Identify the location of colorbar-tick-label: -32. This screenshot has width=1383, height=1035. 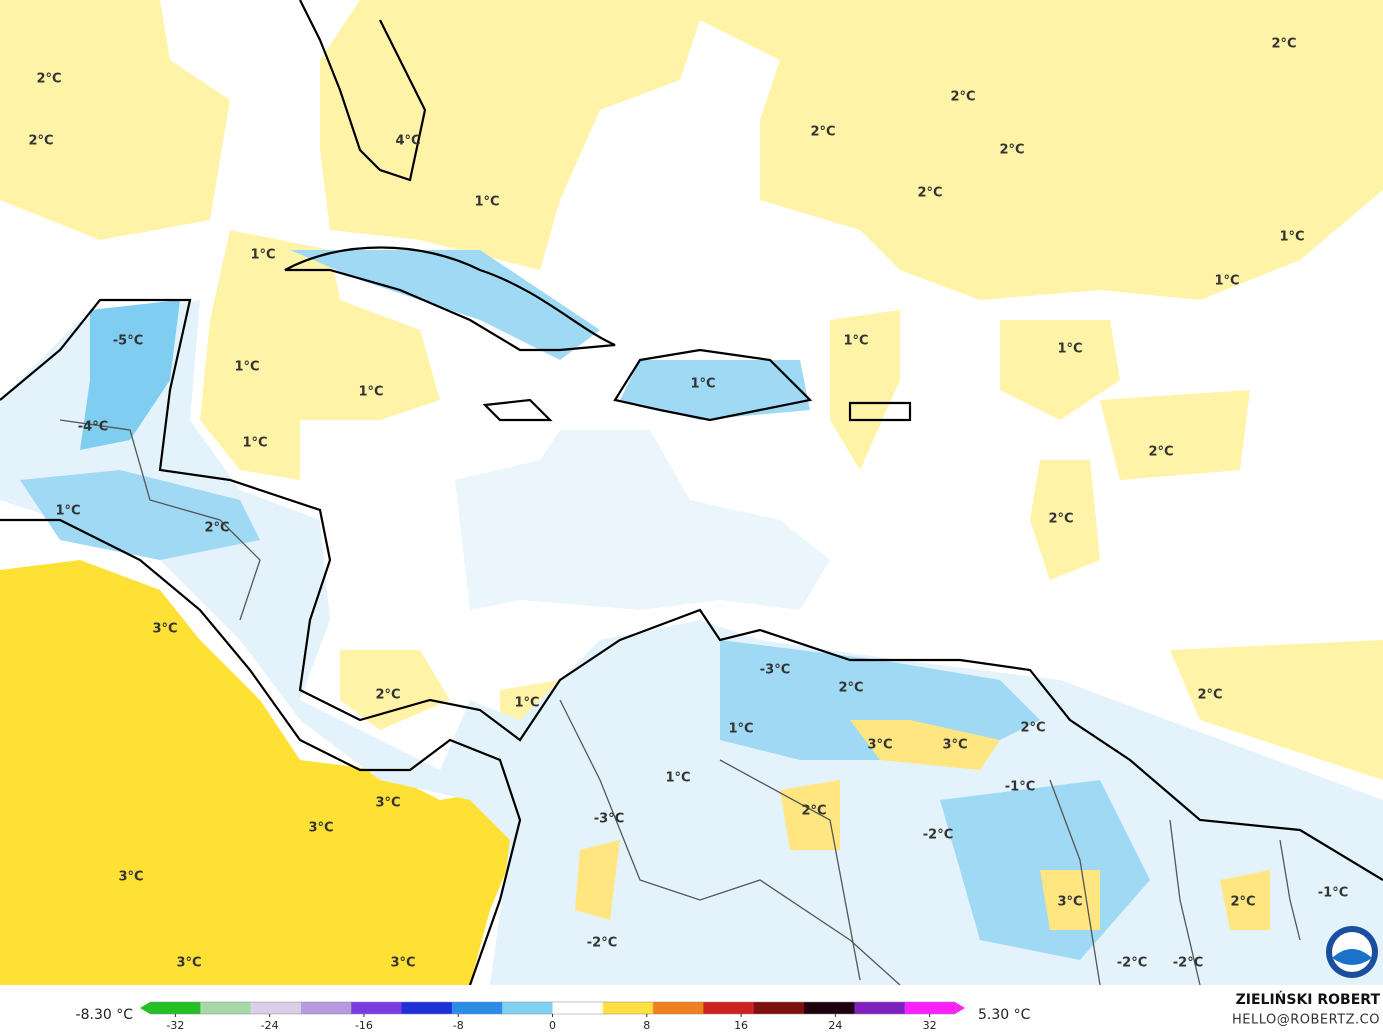
(175, 1025).